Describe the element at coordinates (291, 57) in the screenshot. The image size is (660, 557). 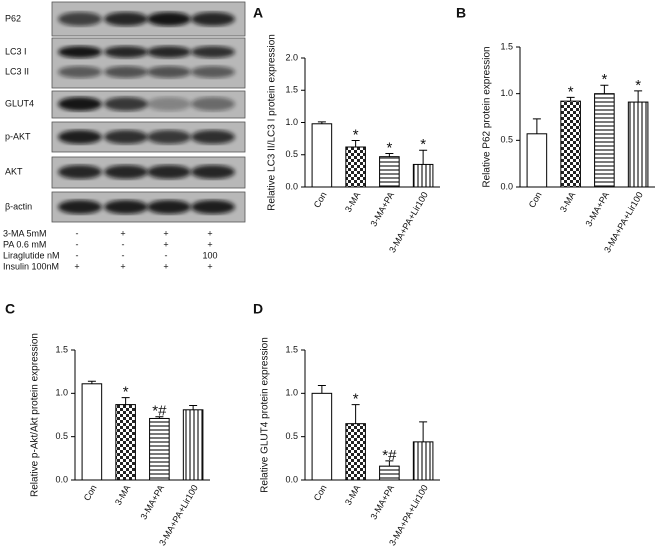
I see `y-tick-label: 2.0` at that location.